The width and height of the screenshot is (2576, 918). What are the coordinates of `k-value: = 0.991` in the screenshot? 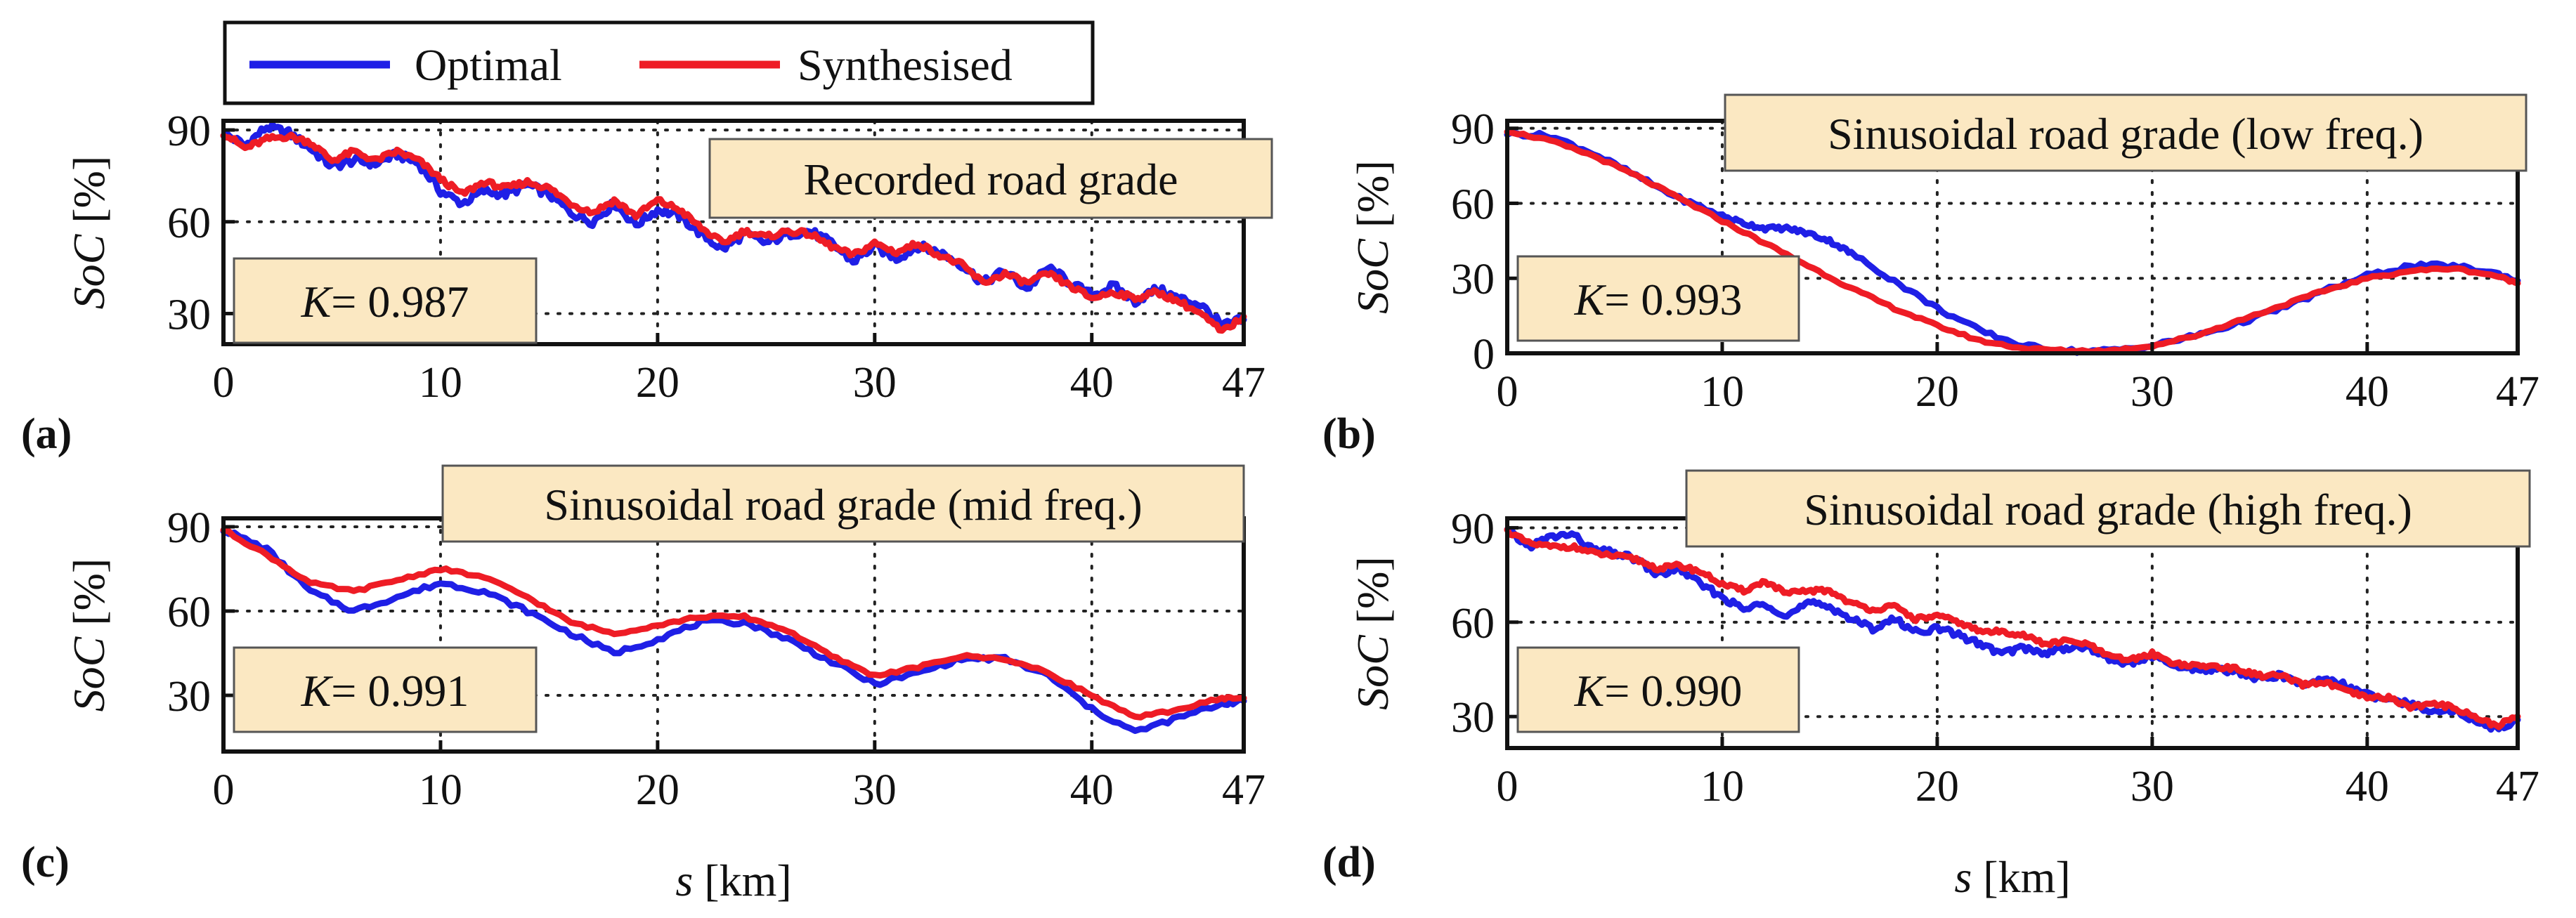 It's located at (400, 691).